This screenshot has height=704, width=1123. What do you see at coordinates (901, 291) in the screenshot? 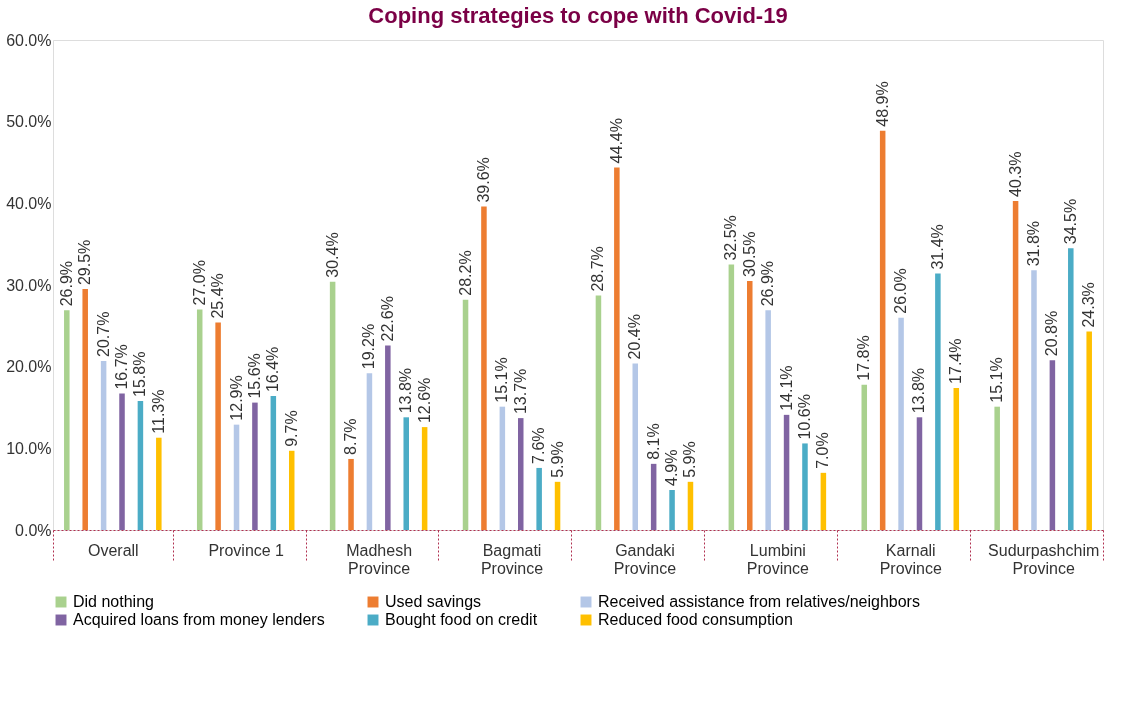
I see `data-label: 26.0%` at bounding box center [901, 291].